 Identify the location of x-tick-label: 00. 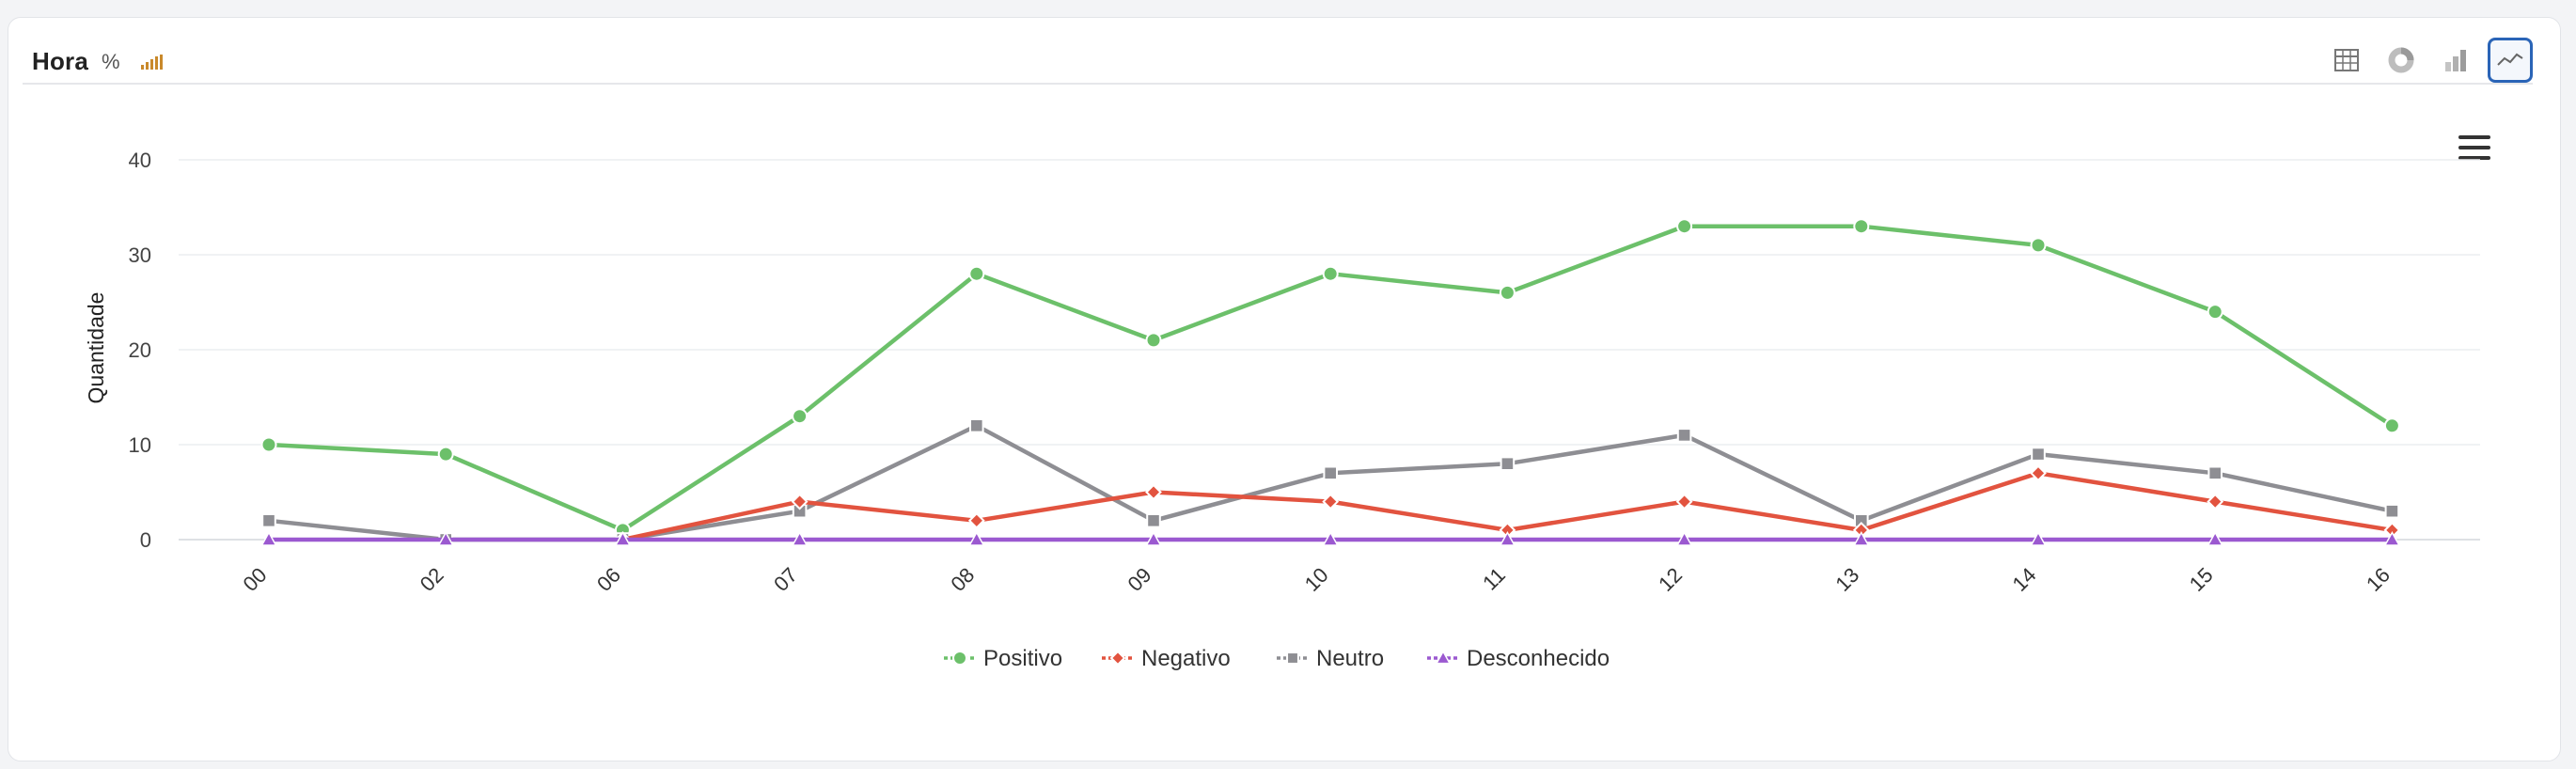
(256, 579).